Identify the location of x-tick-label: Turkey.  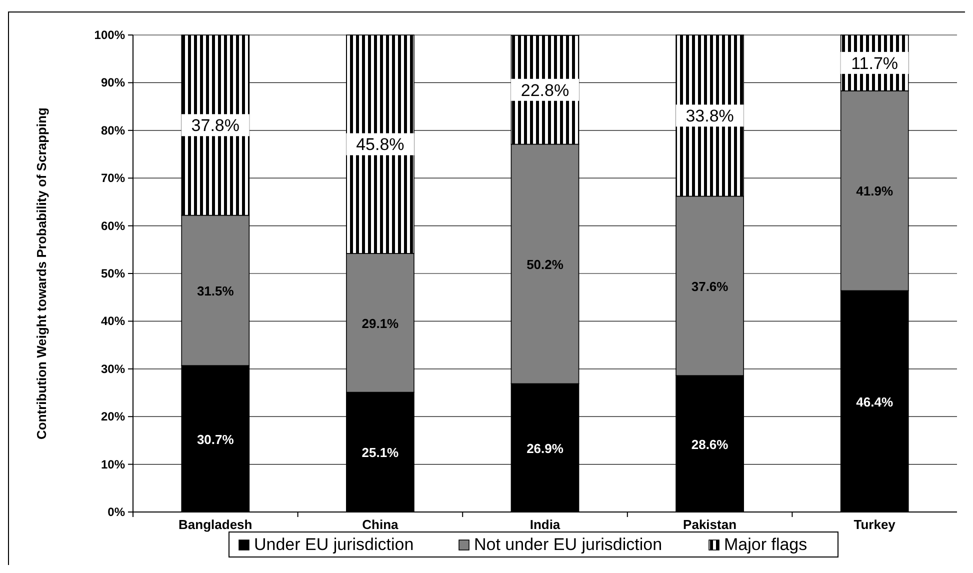
(875, 524).